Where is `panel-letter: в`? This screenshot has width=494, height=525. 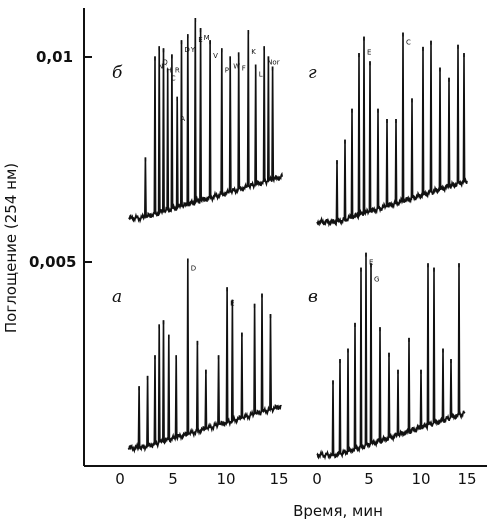
panel-letter: в is located at coordinates (313, 297).